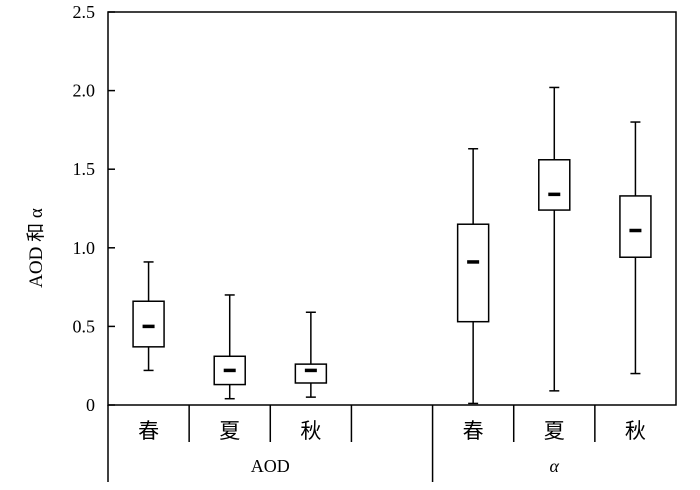  What do you see at coordinates (376, 443) in the screenshot?
I see `x-axis: 春 夏 秋 春 夏 秋 AOD α` at bounding box center [376, 443].